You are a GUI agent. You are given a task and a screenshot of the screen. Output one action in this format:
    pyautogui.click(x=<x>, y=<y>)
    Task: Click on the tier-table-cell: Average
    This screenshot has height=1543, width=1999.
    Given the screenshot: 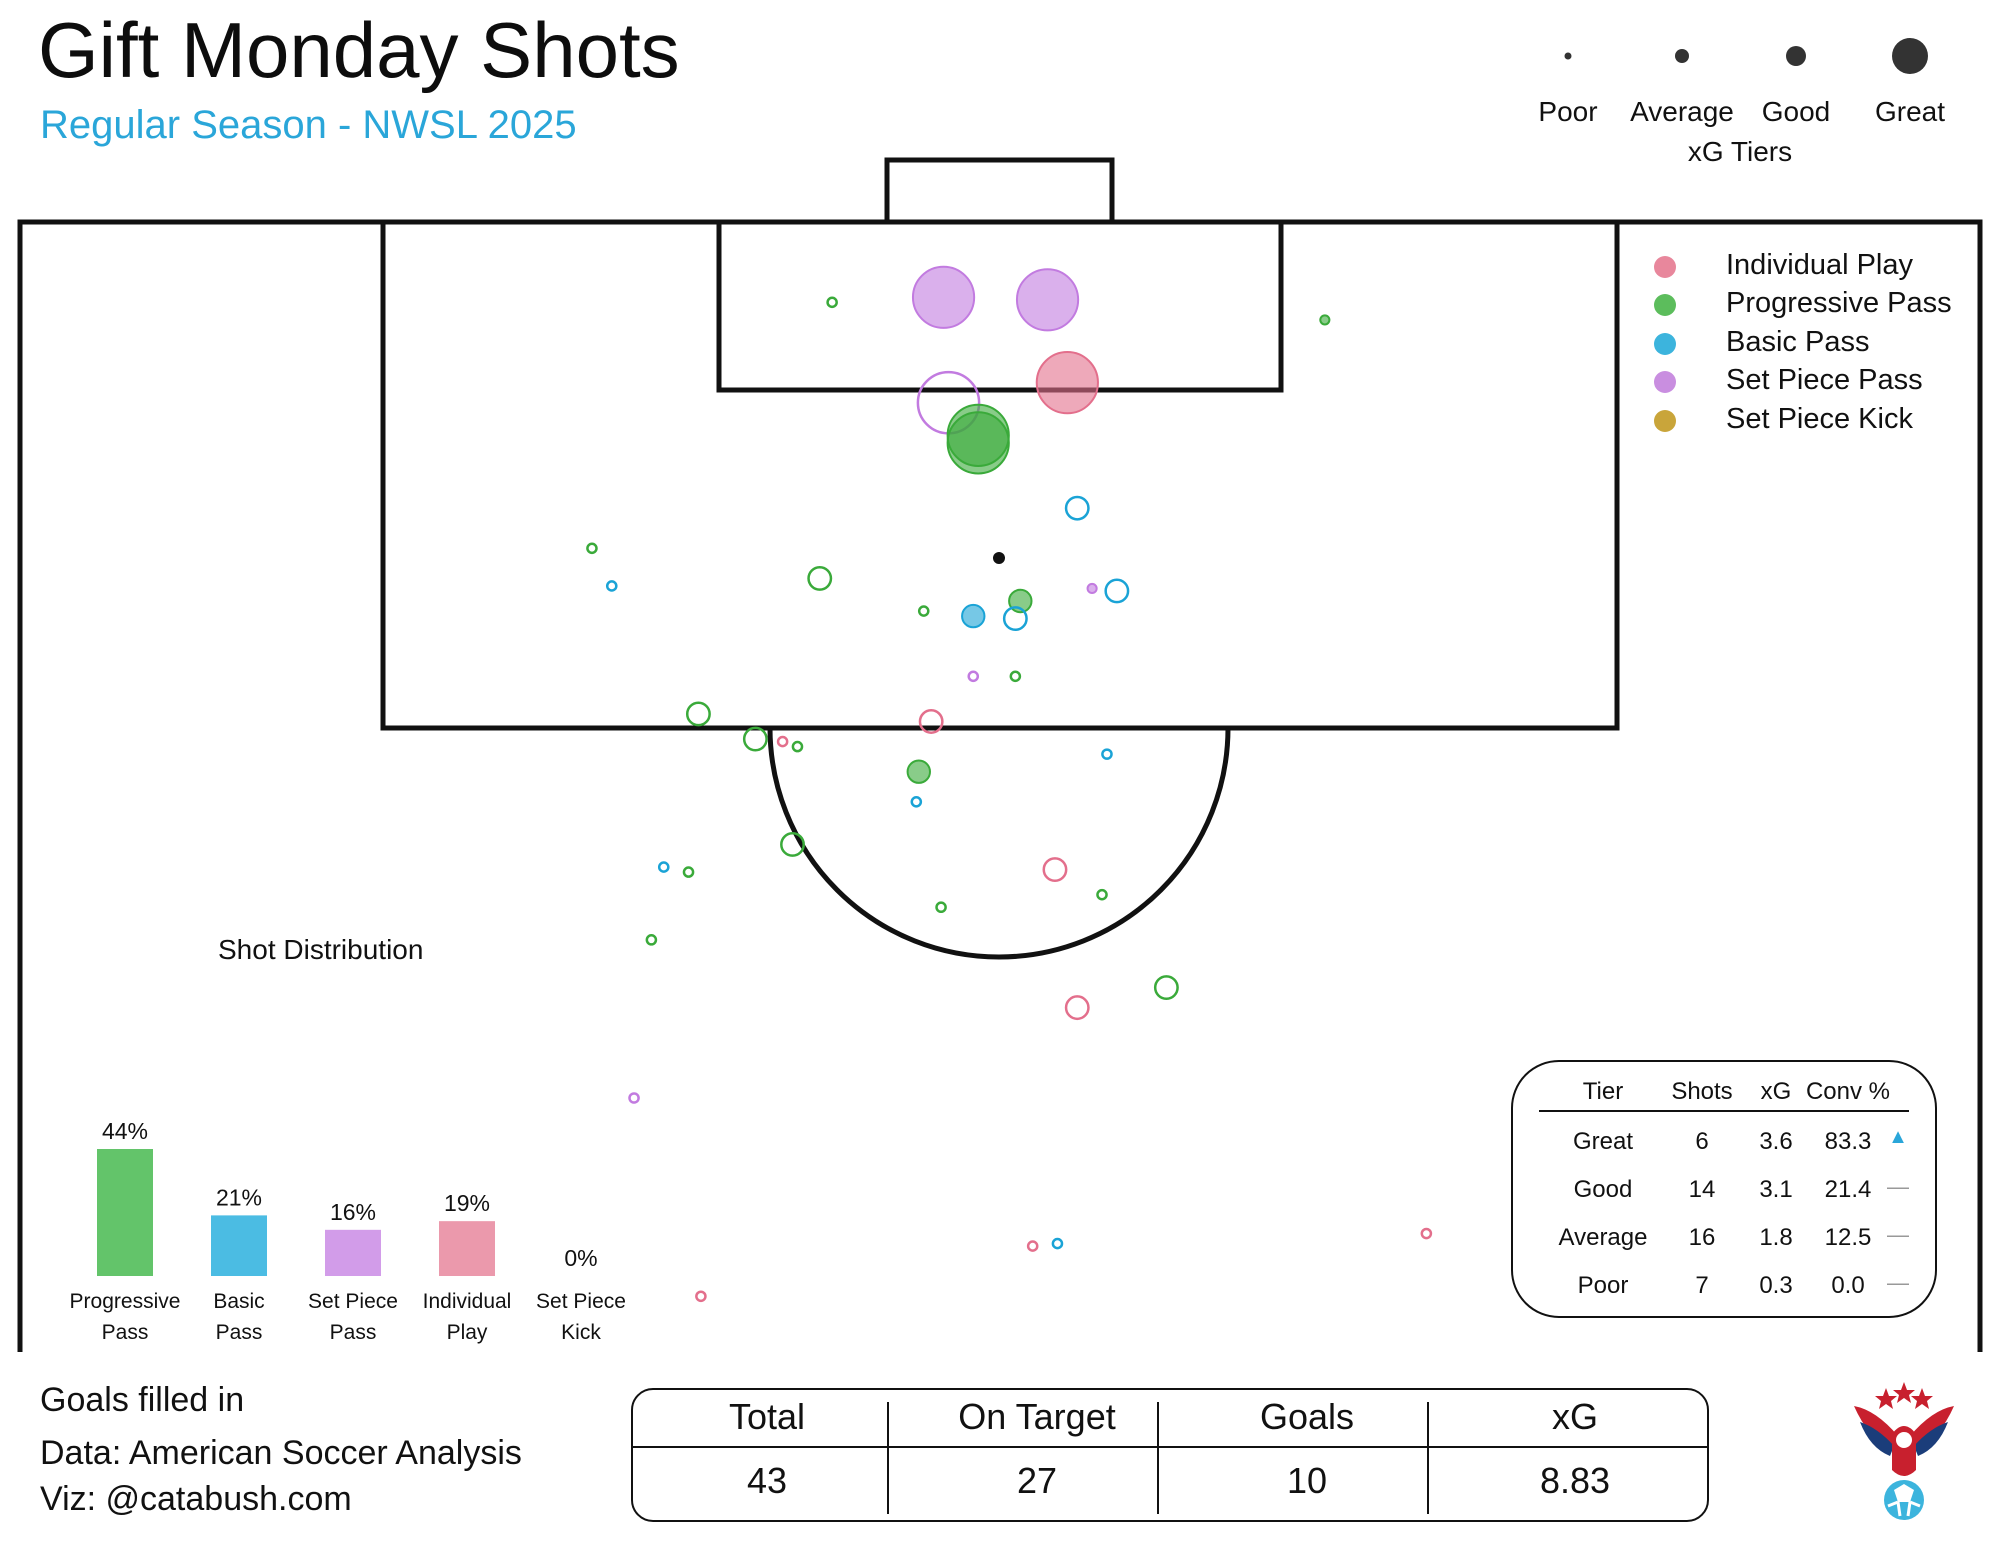 What is the action you would take?
    pyautogui.click(x=1603, y=1237)
    